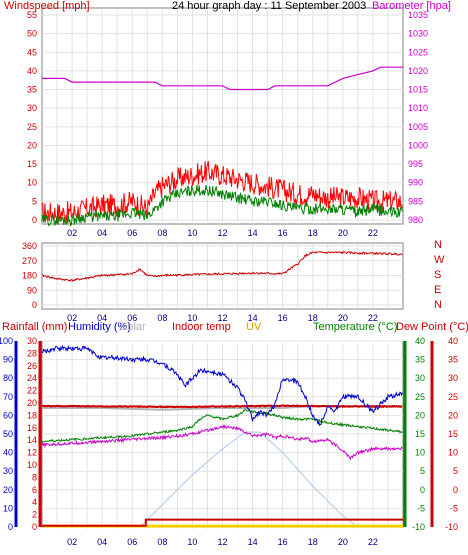 This screenshot has width=468, height=555. Describe the element at coordinates (32, 353) in the screenshot. I see `rainfall-tick-label: 28` at that location.